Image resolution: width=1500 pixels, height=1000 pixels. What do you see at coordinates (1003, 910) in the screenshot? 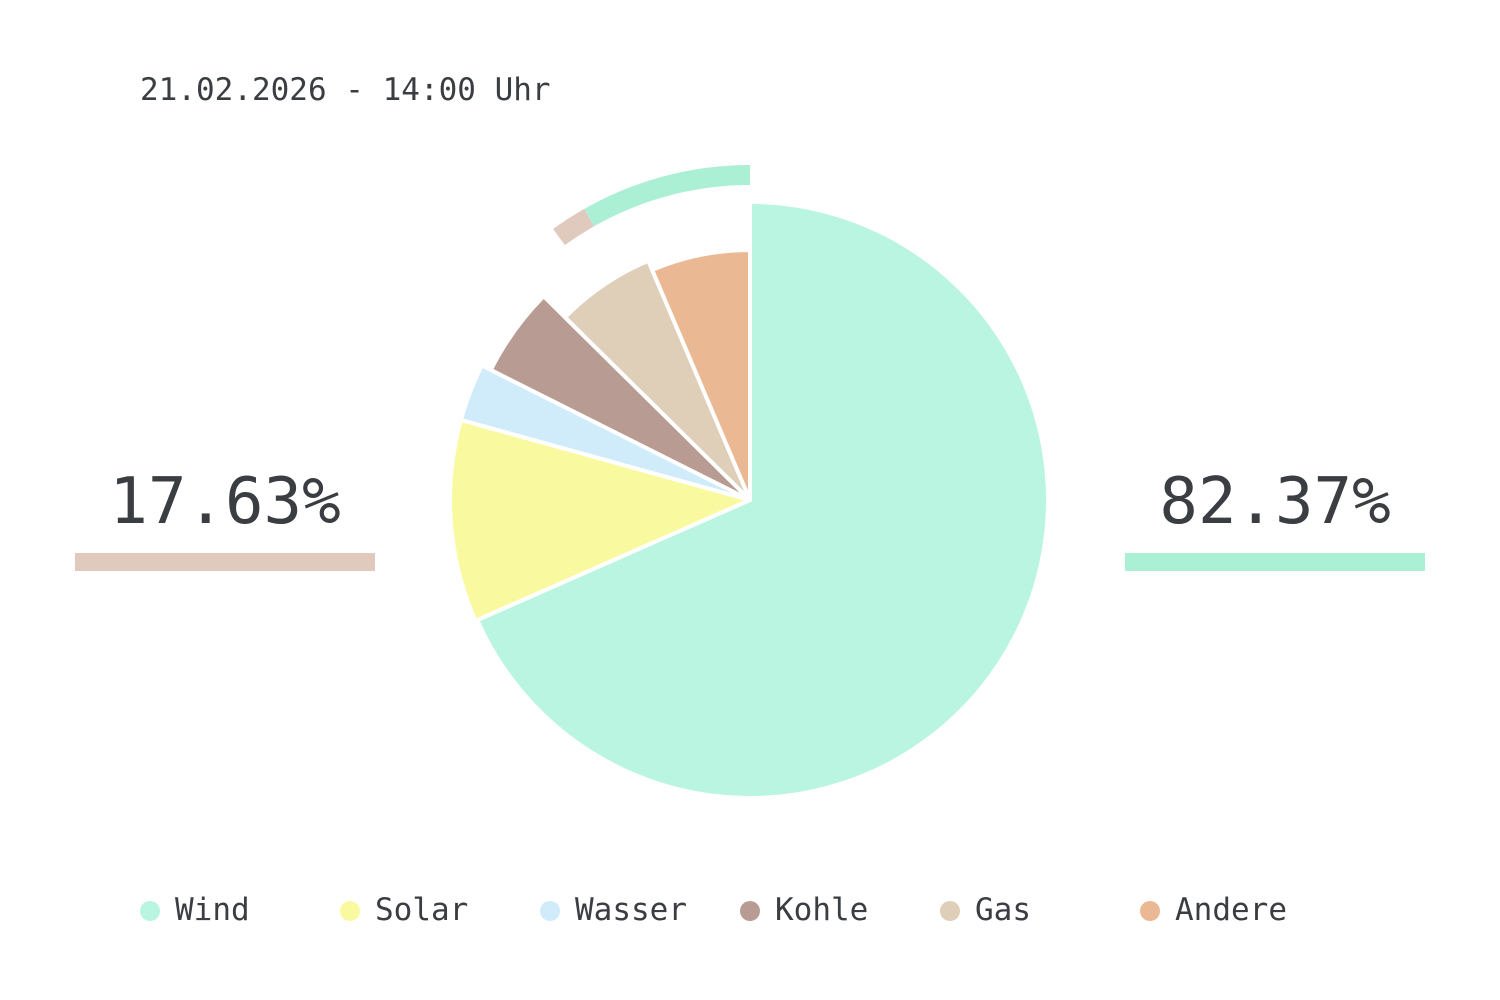
I see `legend-label: Gas` at bounding box center [1003, 910].